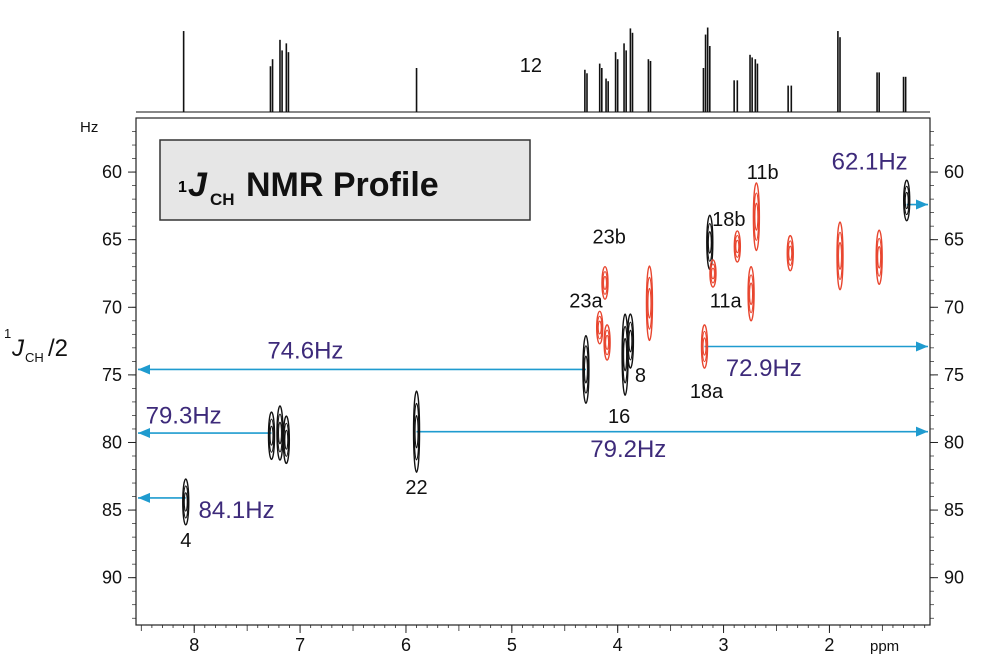 The height and width of the screenshot is (662, 986). What do you see at coordinates (185, 541) in the screenshot?
I see `peak-label: 4` at bounding box center [185, 541].